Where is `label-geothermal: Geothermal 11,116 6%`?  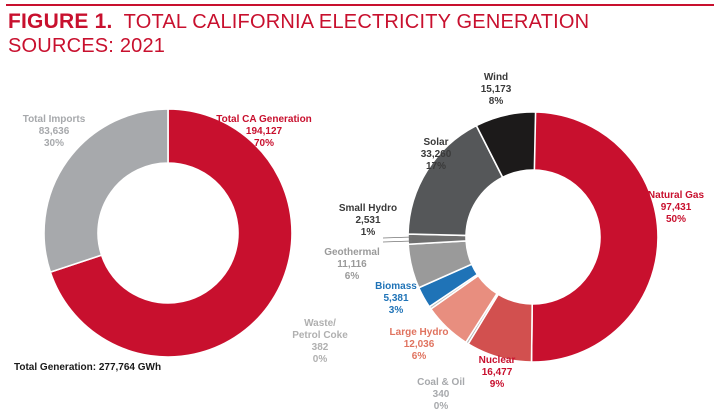 label-geothermal: Geothermal 11,116 6% is located at coordinates (352, 264).